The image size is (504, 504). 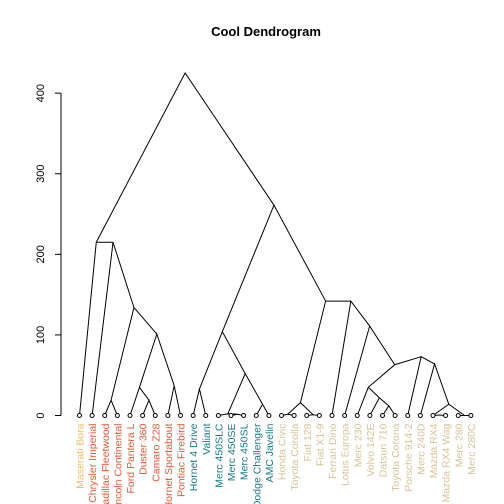 I want to click on leaf-label: Cadillac Fleetwood, so click(x=106, y=463).